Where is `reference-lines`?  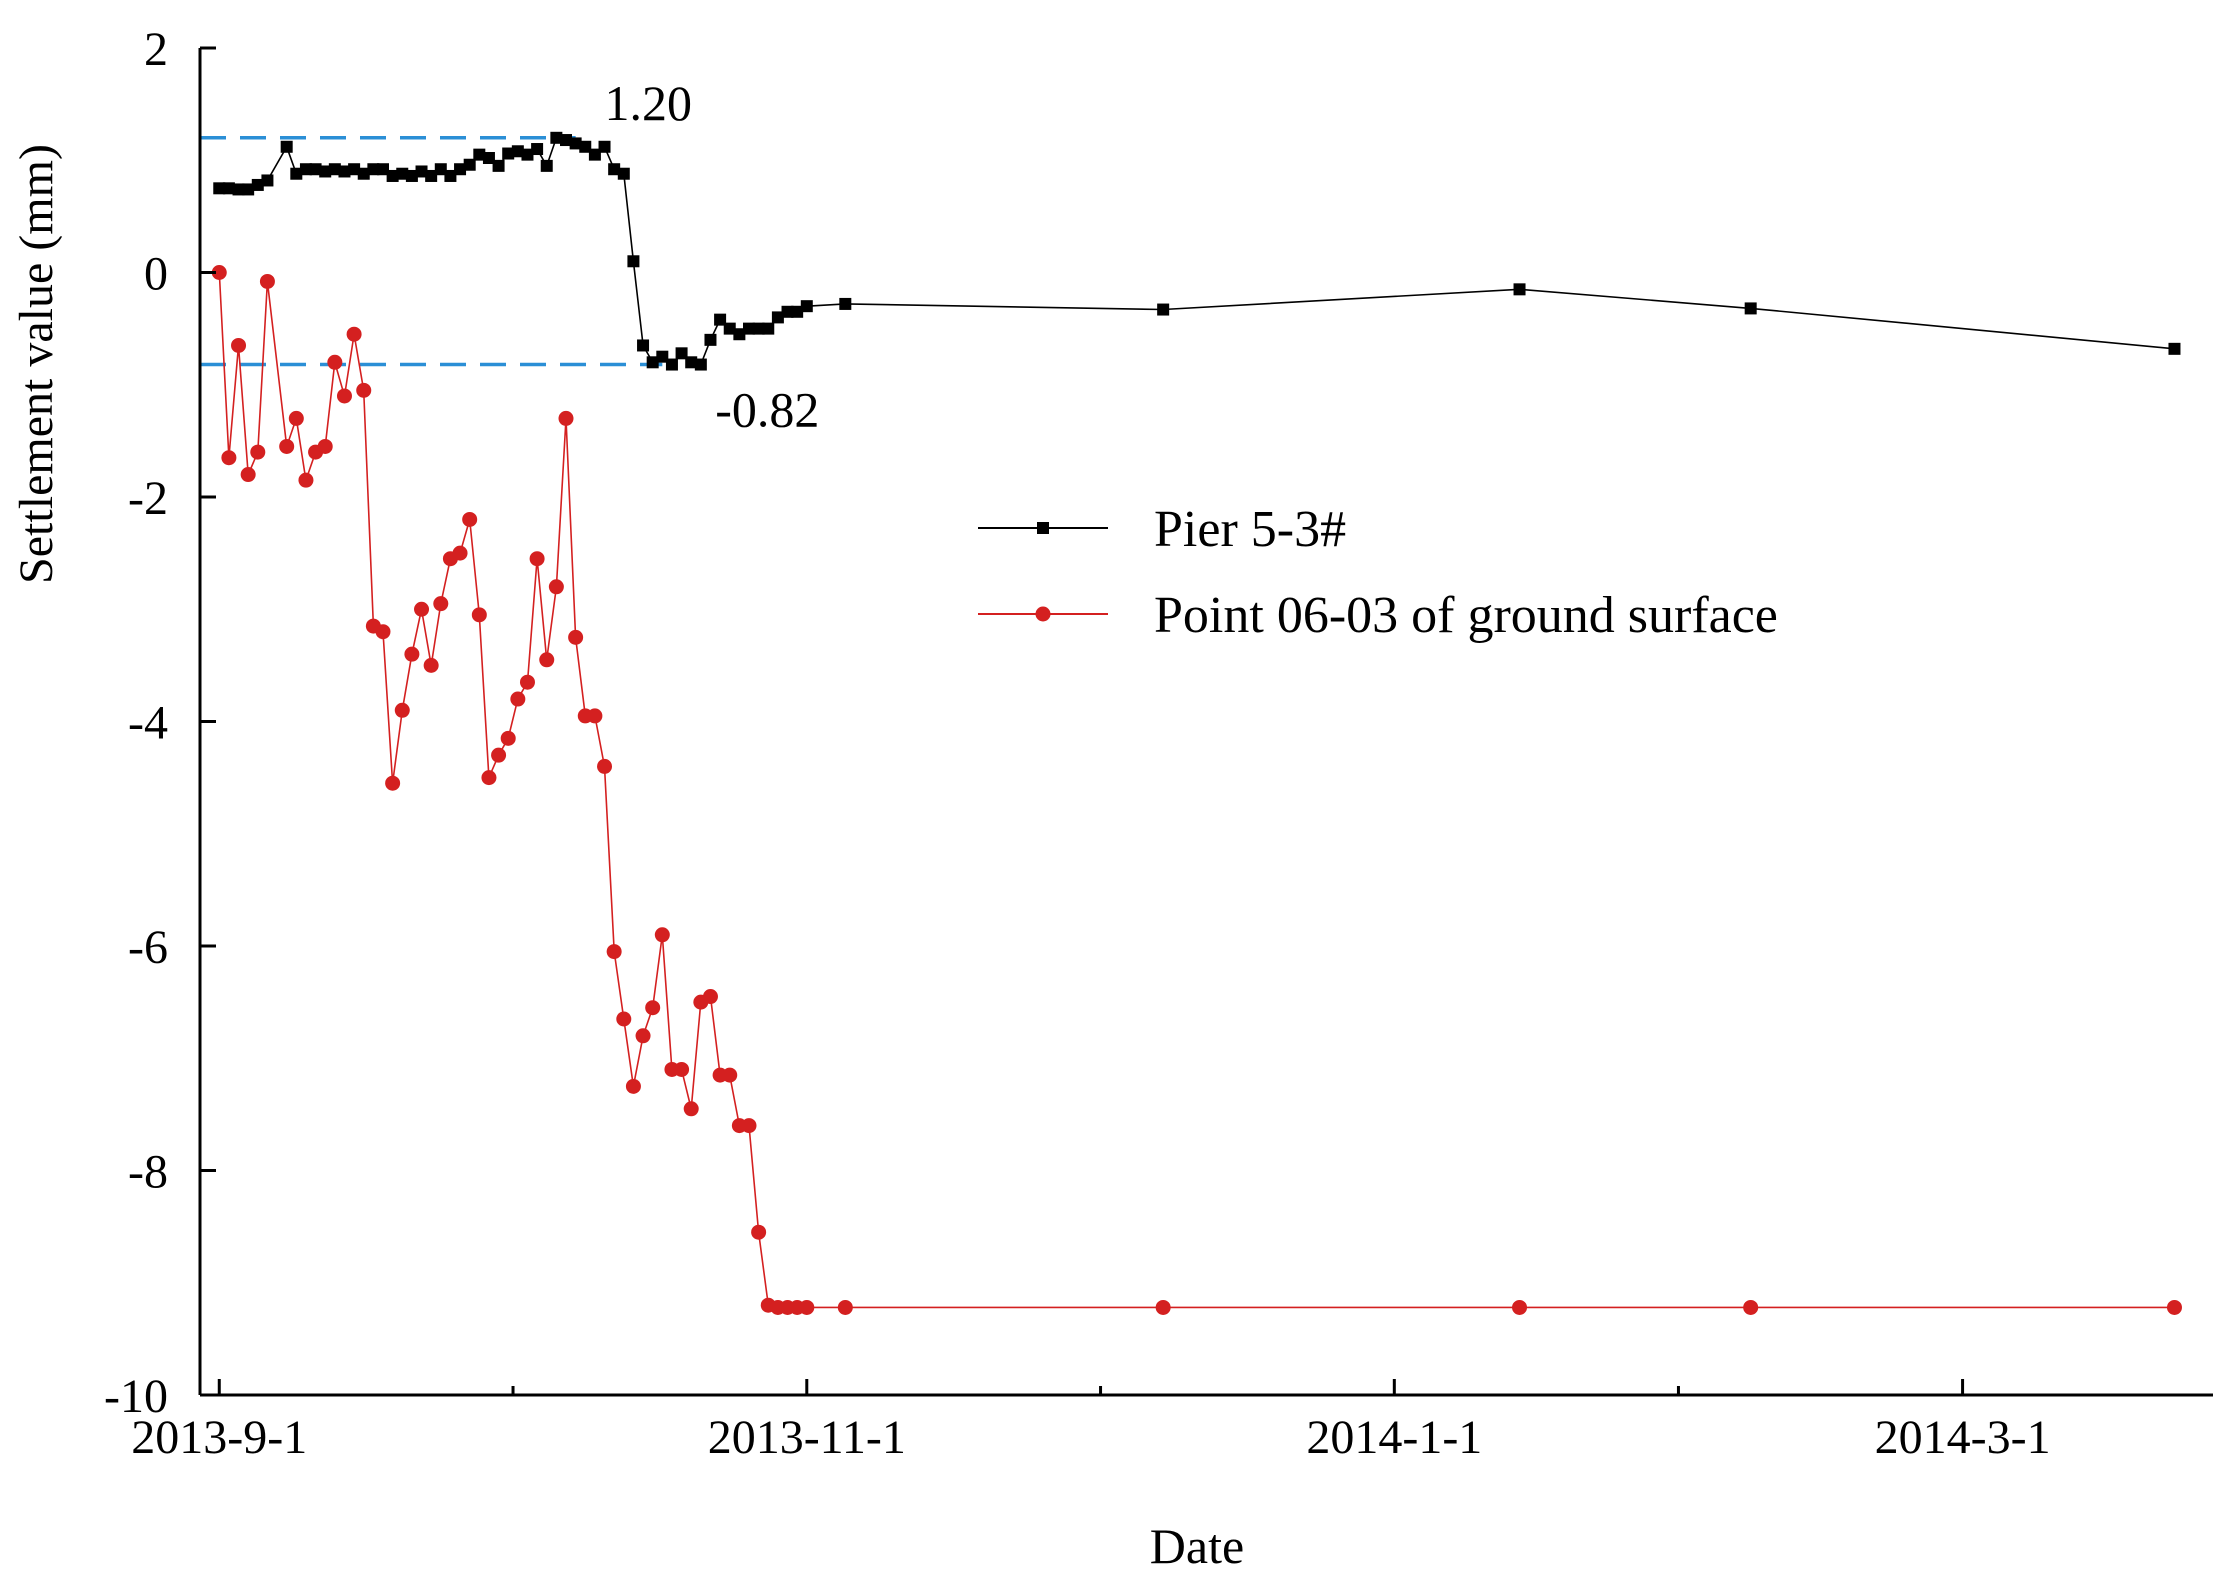
reference-lines is located at coordinates (431, 251).